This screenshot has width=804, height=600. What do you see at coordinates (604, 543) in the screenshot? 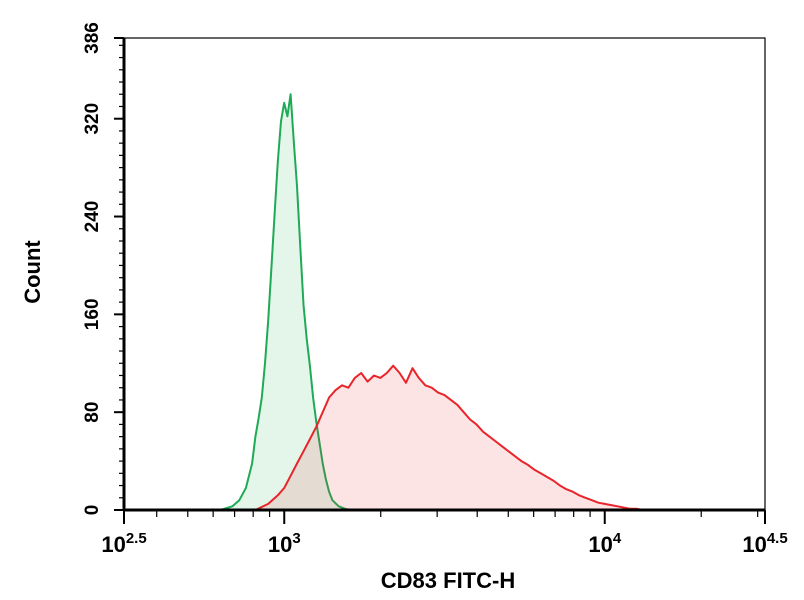
I see `x-tick-label: 10⁴` at bounding box center [604, 543].